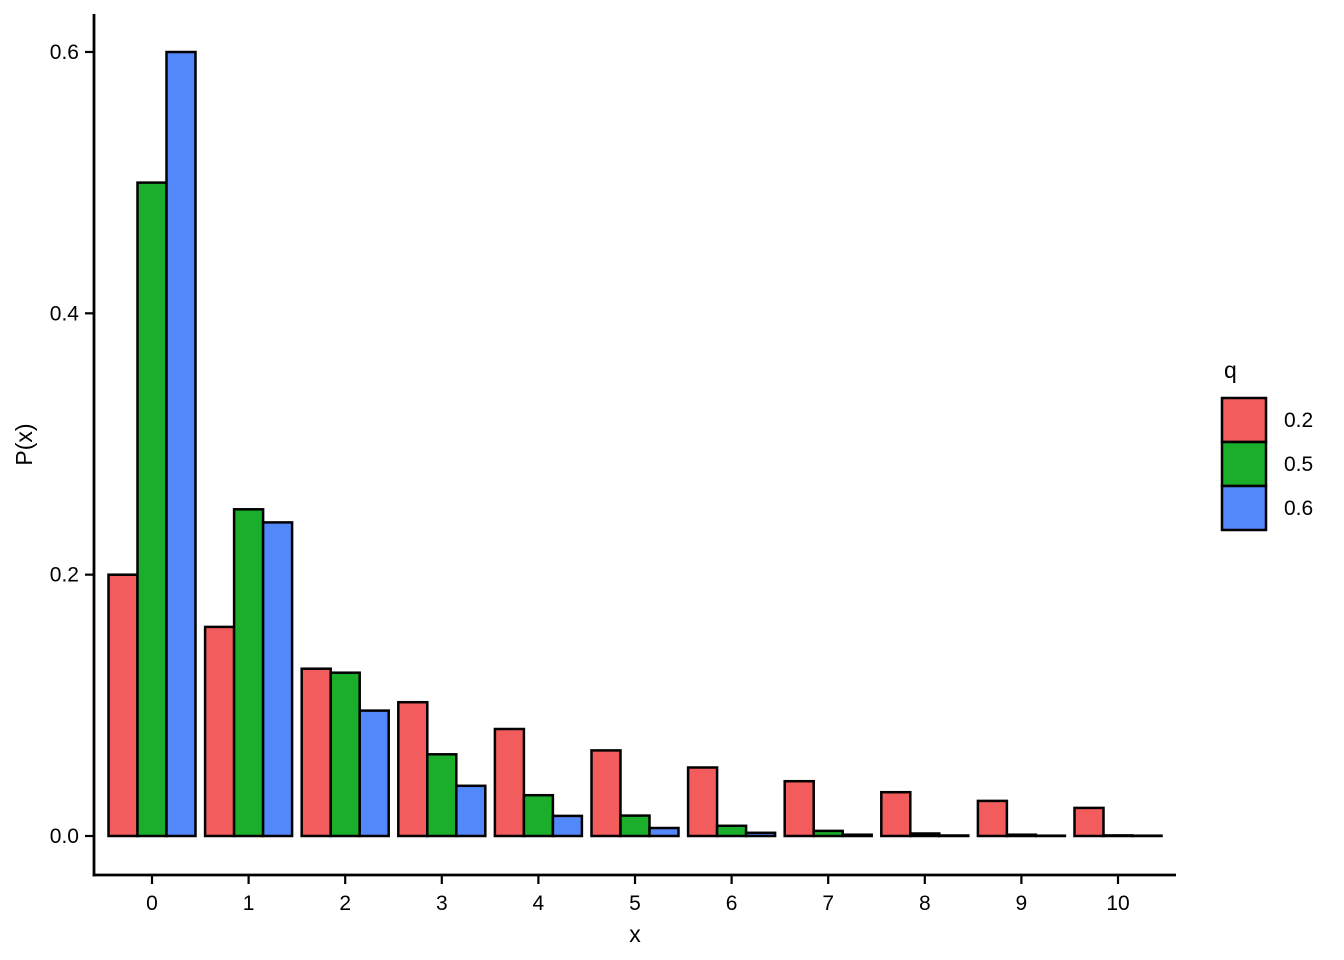 This screenshot has width=1344, height=960. I want to click on legend-title: q, so click(1230, 370).